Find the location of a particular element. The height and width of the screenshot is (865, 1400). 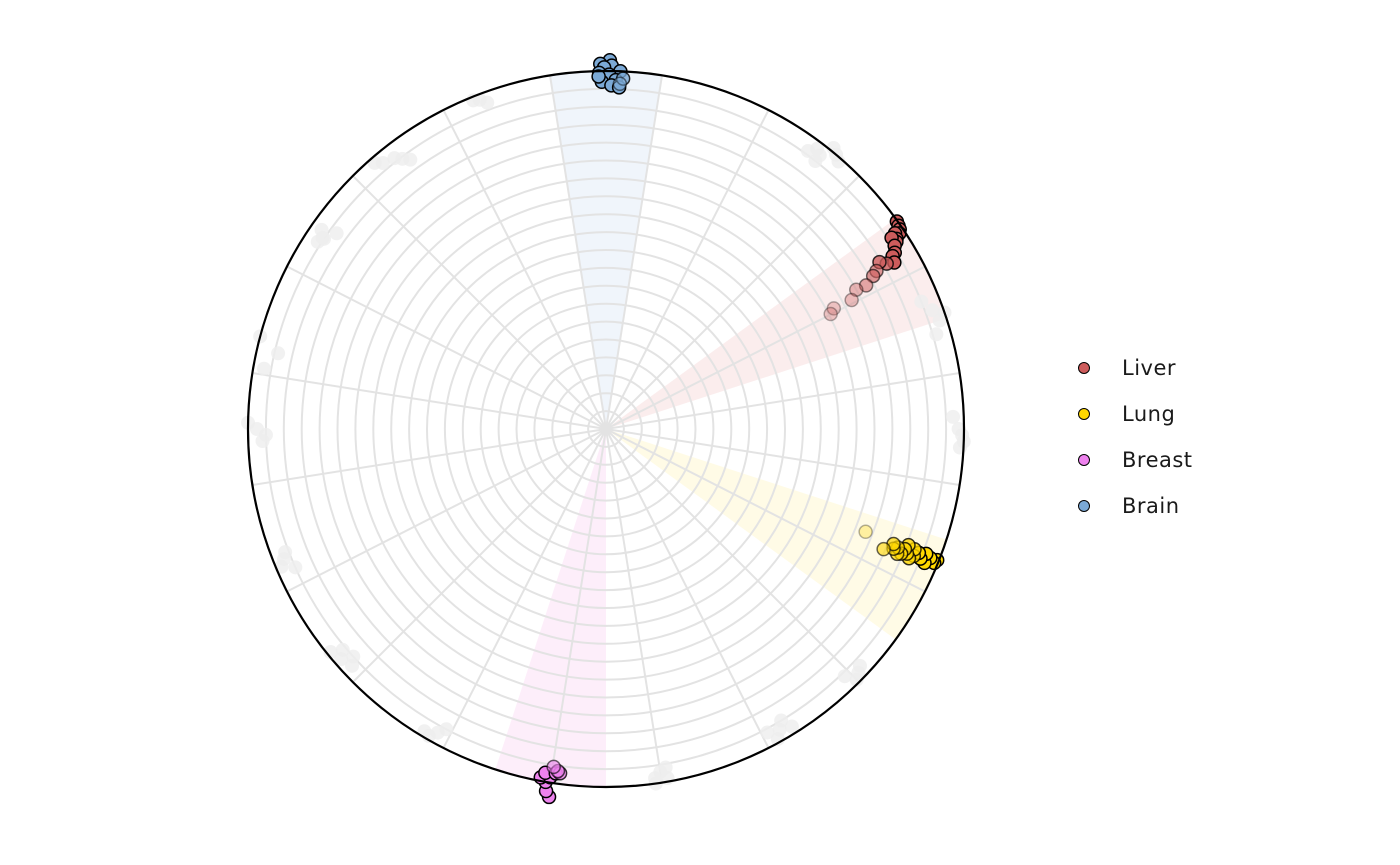

legend-label: Brain is located at coordinates (1151, 506).